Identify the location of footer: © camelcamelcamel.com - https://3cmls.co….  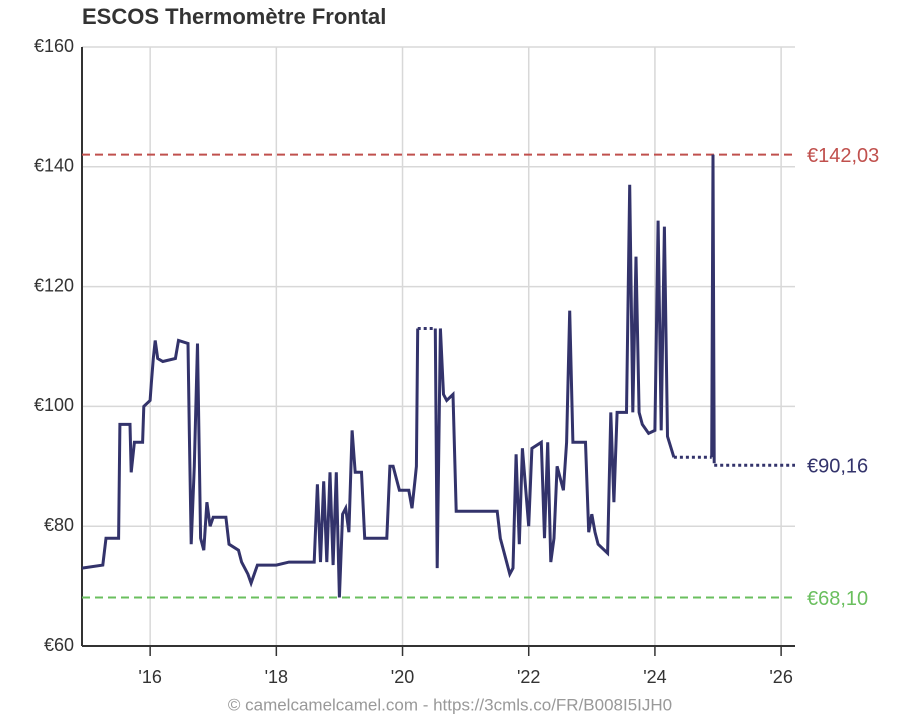
(450, 704).